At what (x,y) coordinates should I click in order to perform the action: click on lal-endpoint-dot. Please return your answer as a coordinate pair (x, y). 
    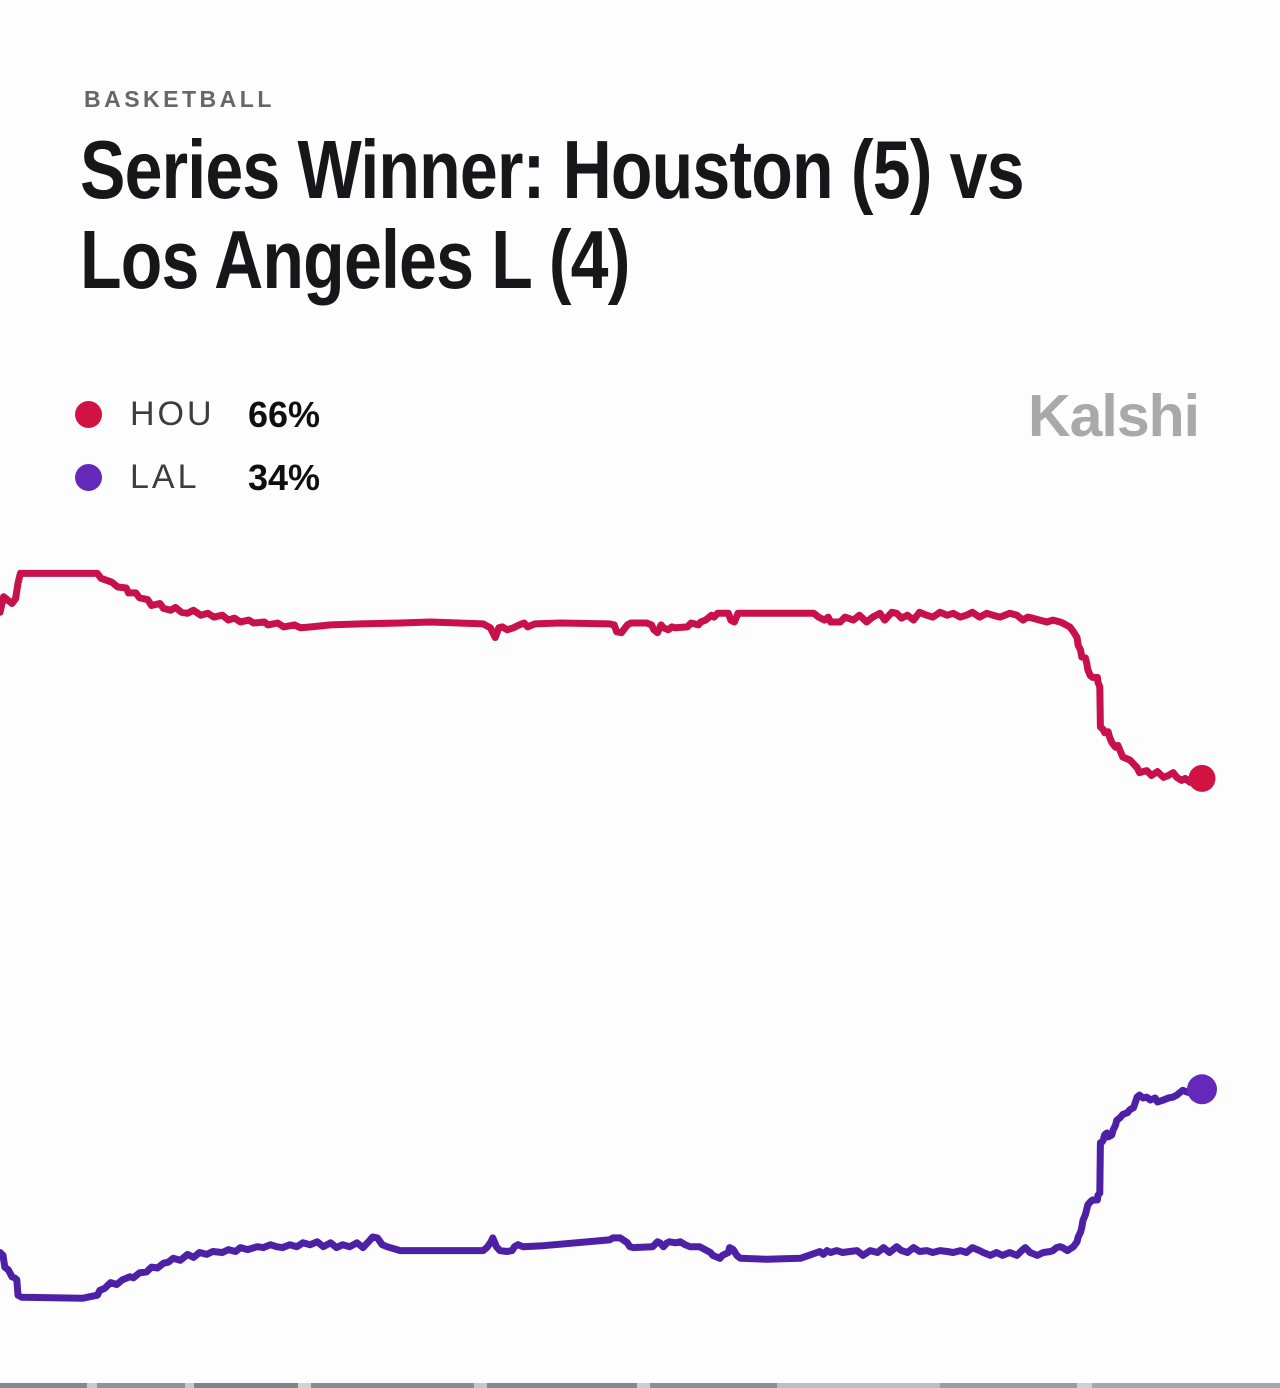
    Looking at the image, I should click on (1202, 1089).